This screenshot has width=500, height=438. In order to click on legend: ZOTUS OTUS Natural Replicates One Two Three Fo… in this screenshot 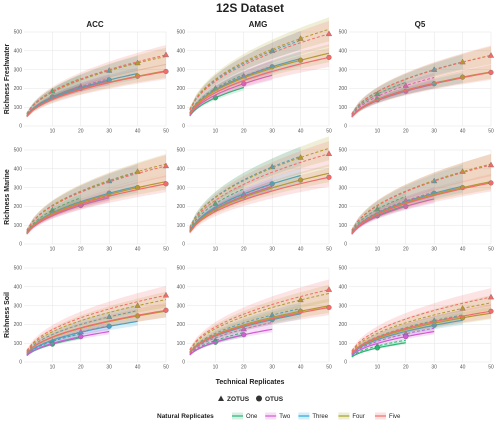, I will do `click(279, 407)`.